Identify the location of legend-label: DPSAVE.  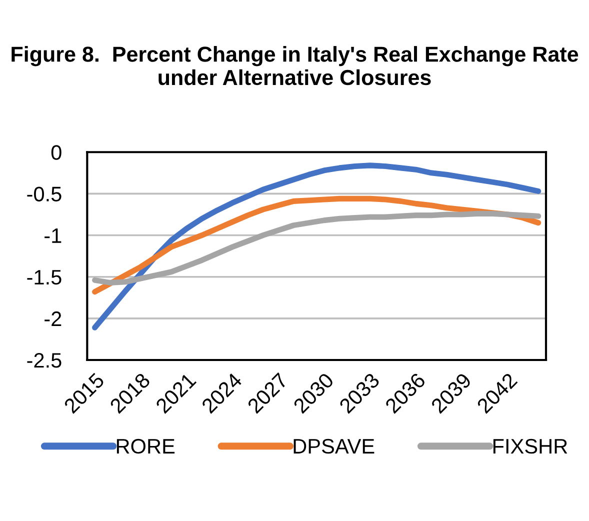
(334, 446).